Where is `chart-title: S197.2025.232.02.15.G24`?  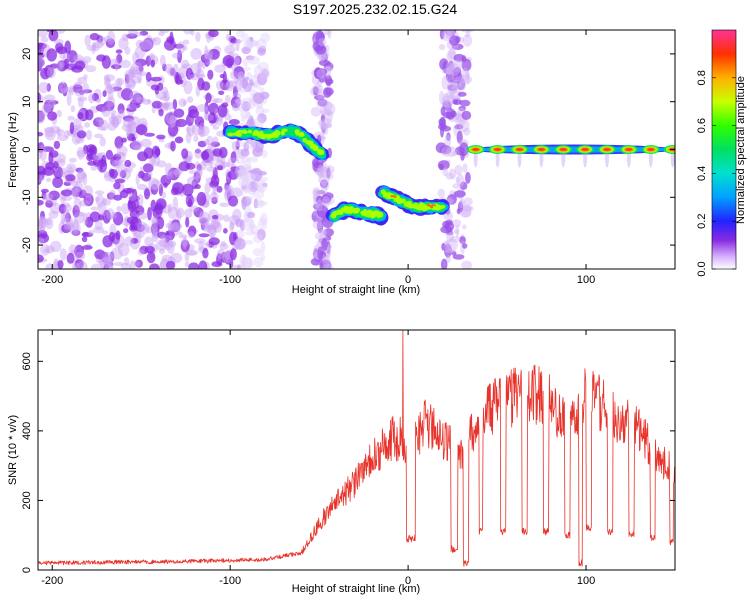 chart-title: S197.2025.232.02.15.G24 is located at coordinates (375, 9).